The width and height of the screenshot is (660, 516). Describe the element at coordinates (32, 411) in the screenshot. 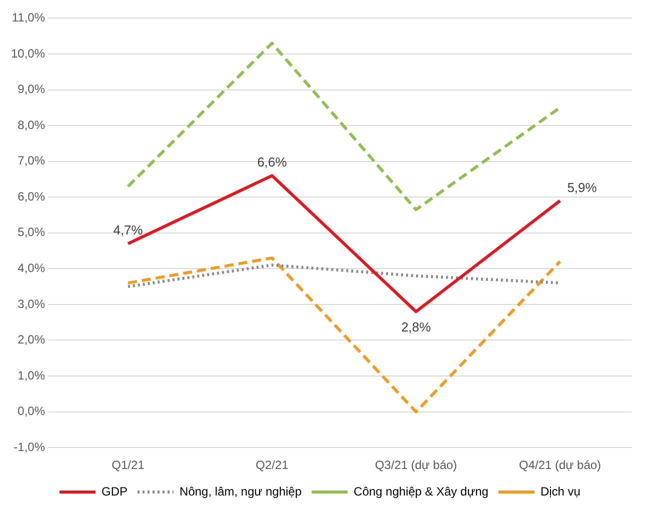

I see `y-tick-label: 0,0%` at that location.